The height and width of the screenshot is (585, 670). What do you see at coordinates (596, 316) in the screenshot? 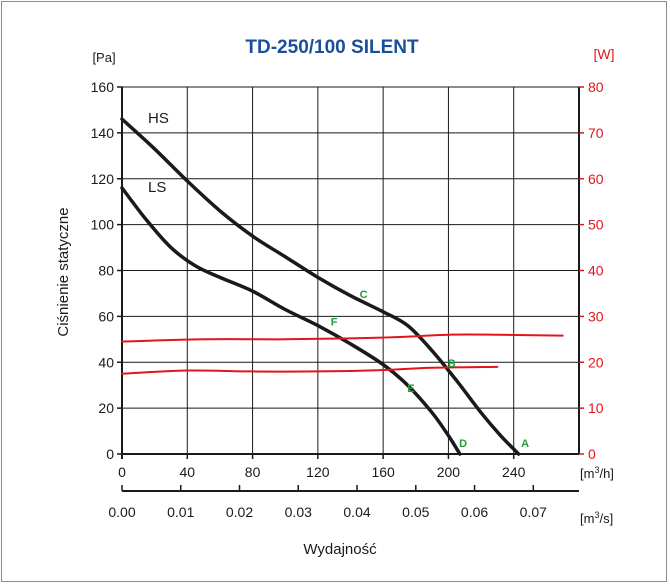
I see `right-tick-label: 30` at bounding box center [596, 316].